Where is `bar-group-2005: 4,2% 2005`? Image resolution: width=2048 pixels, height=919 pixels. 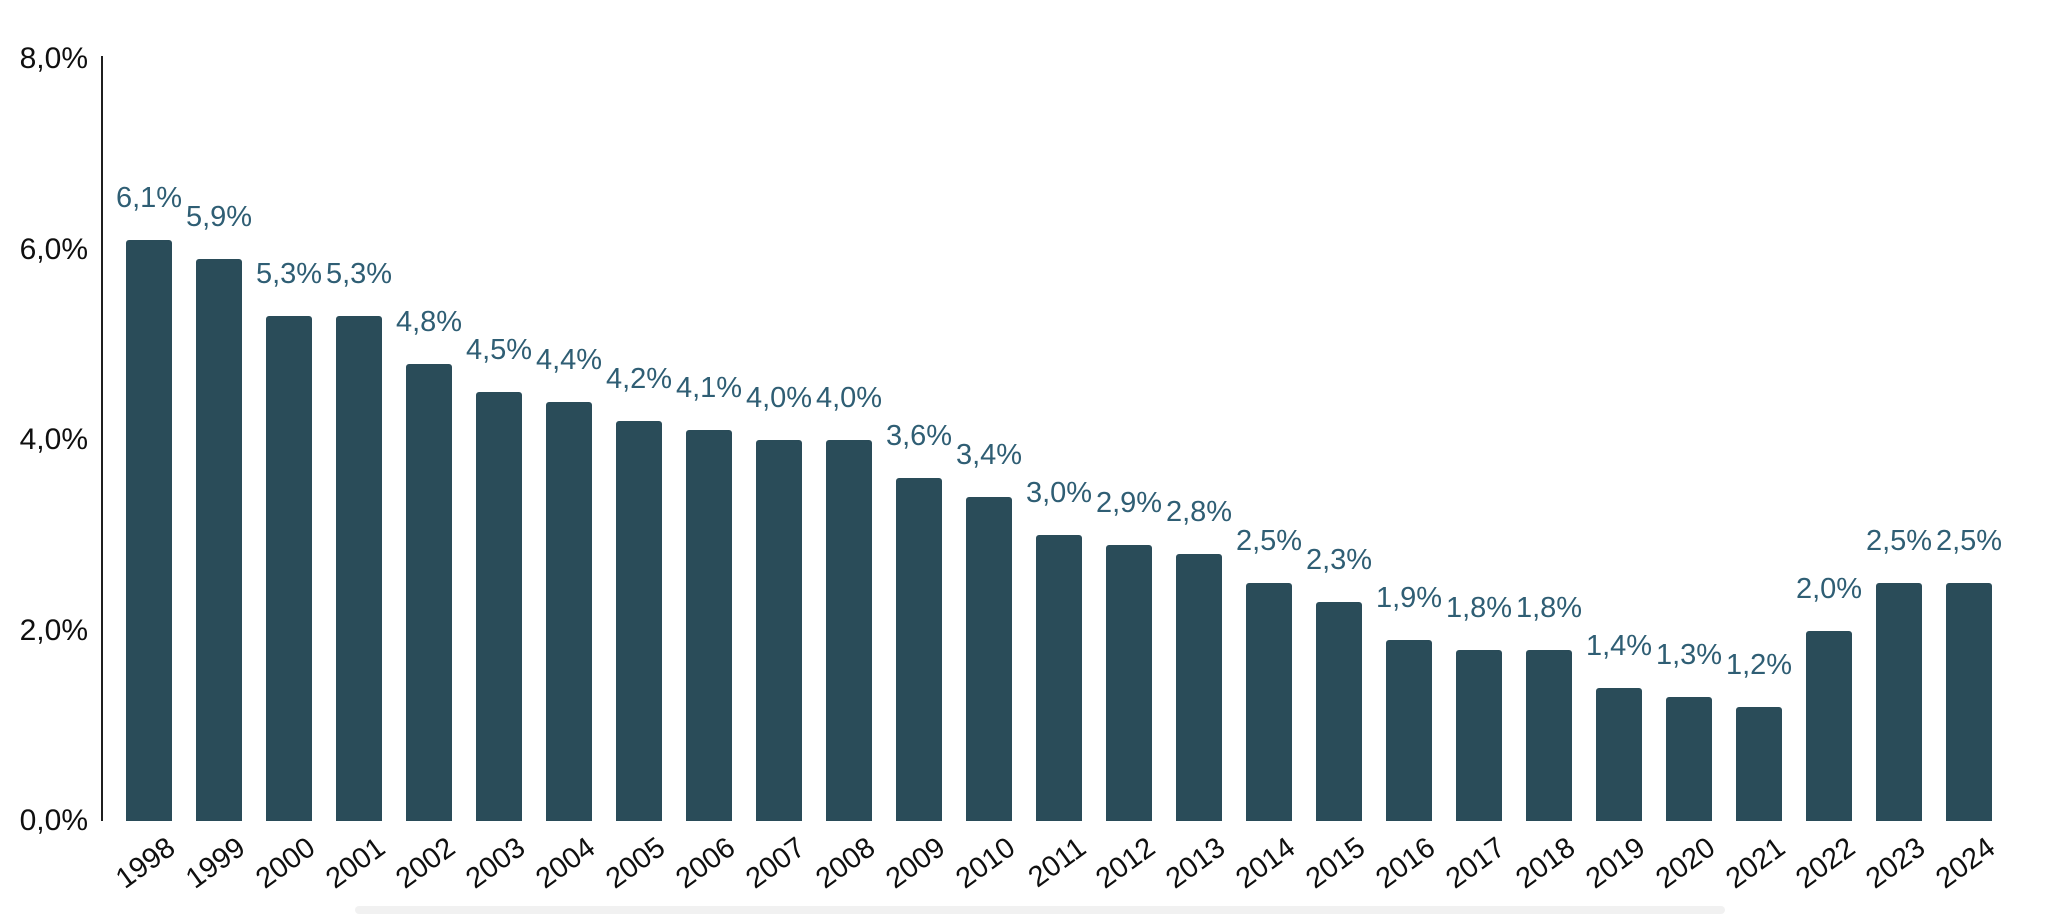 bar-group-2005: 4,2% 2005 is located at coordinates (637, 477).